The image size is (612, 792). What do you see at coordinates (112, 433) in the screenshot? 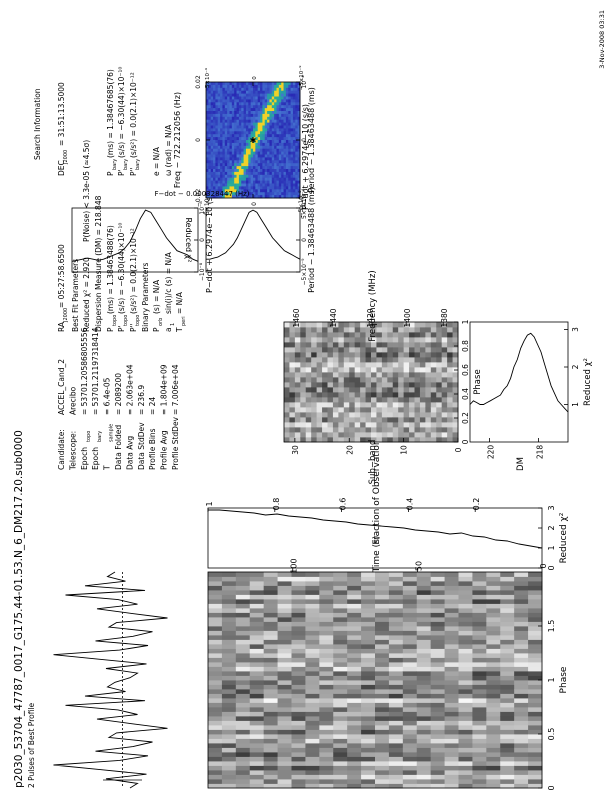
I see `info-sub: sample` at bounding box center [112, 433].